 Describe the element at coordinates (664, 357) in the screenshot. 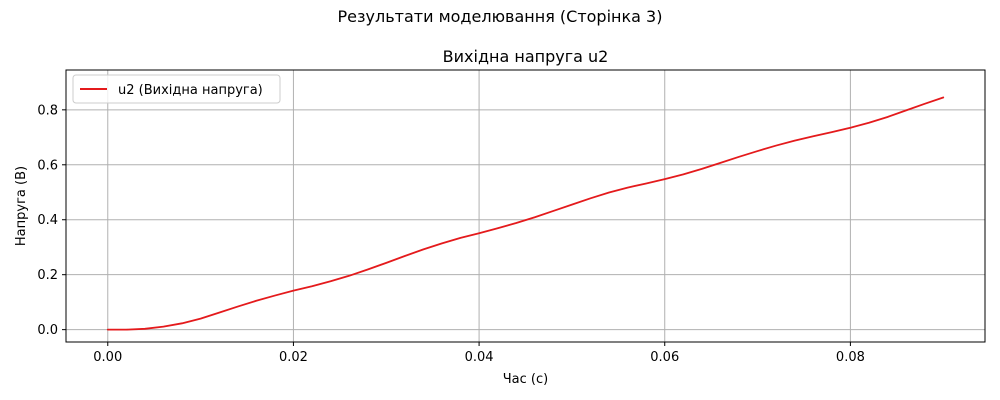

I see `x-tick-label: 0.06` at that location.